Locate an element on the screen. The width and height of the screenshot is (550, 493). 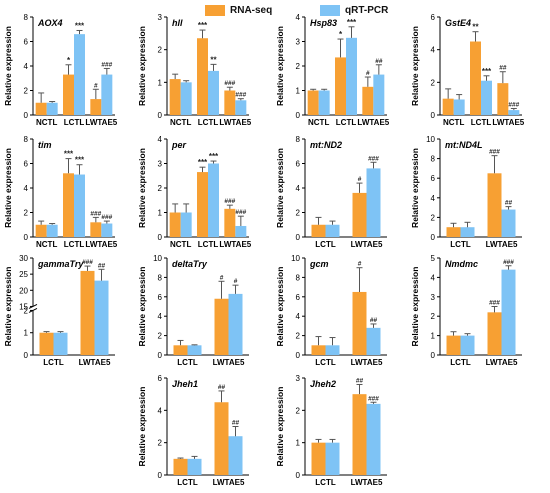
chart-title: mt:ND2 is located at coordinates (326, 145).